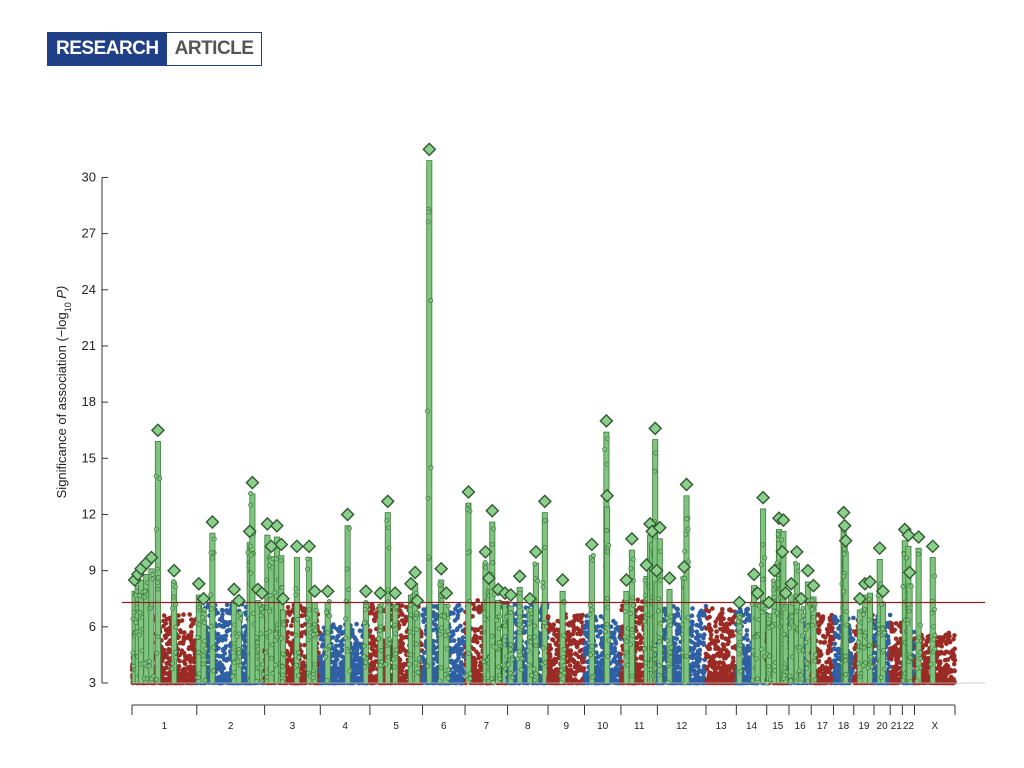 Image resolution: width=1024 pixels, height=768 pixels. I want to click on badge-article: ARTICLE, so click(214, 49).